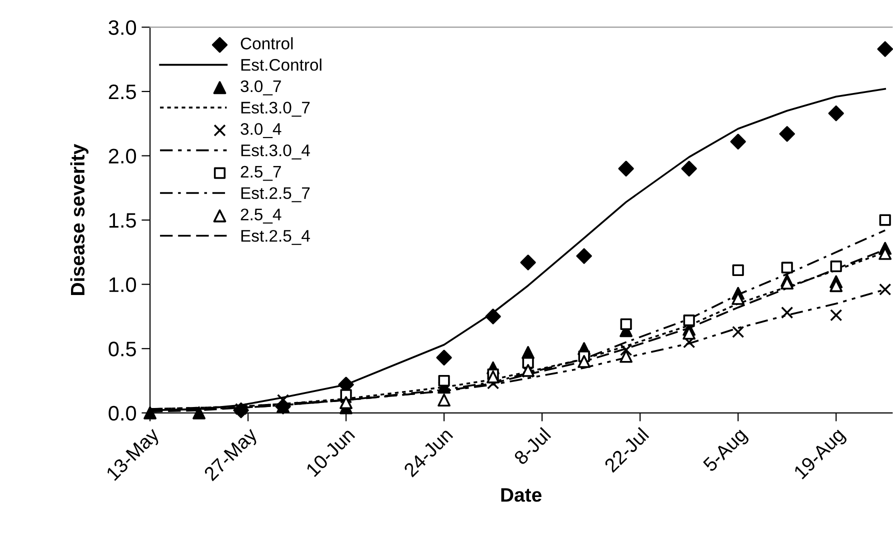  Describe the element at coordinates (122, 284) in the screenshot. I see `y-tick-label: 1.0` at that location.